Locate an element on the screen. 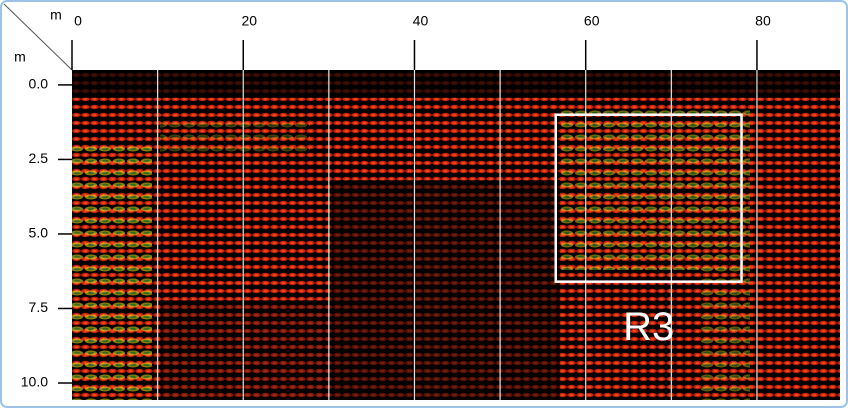 This screenshot has height=408, width=848. x-tick-label: 40 is located at coordinates (421, 21).